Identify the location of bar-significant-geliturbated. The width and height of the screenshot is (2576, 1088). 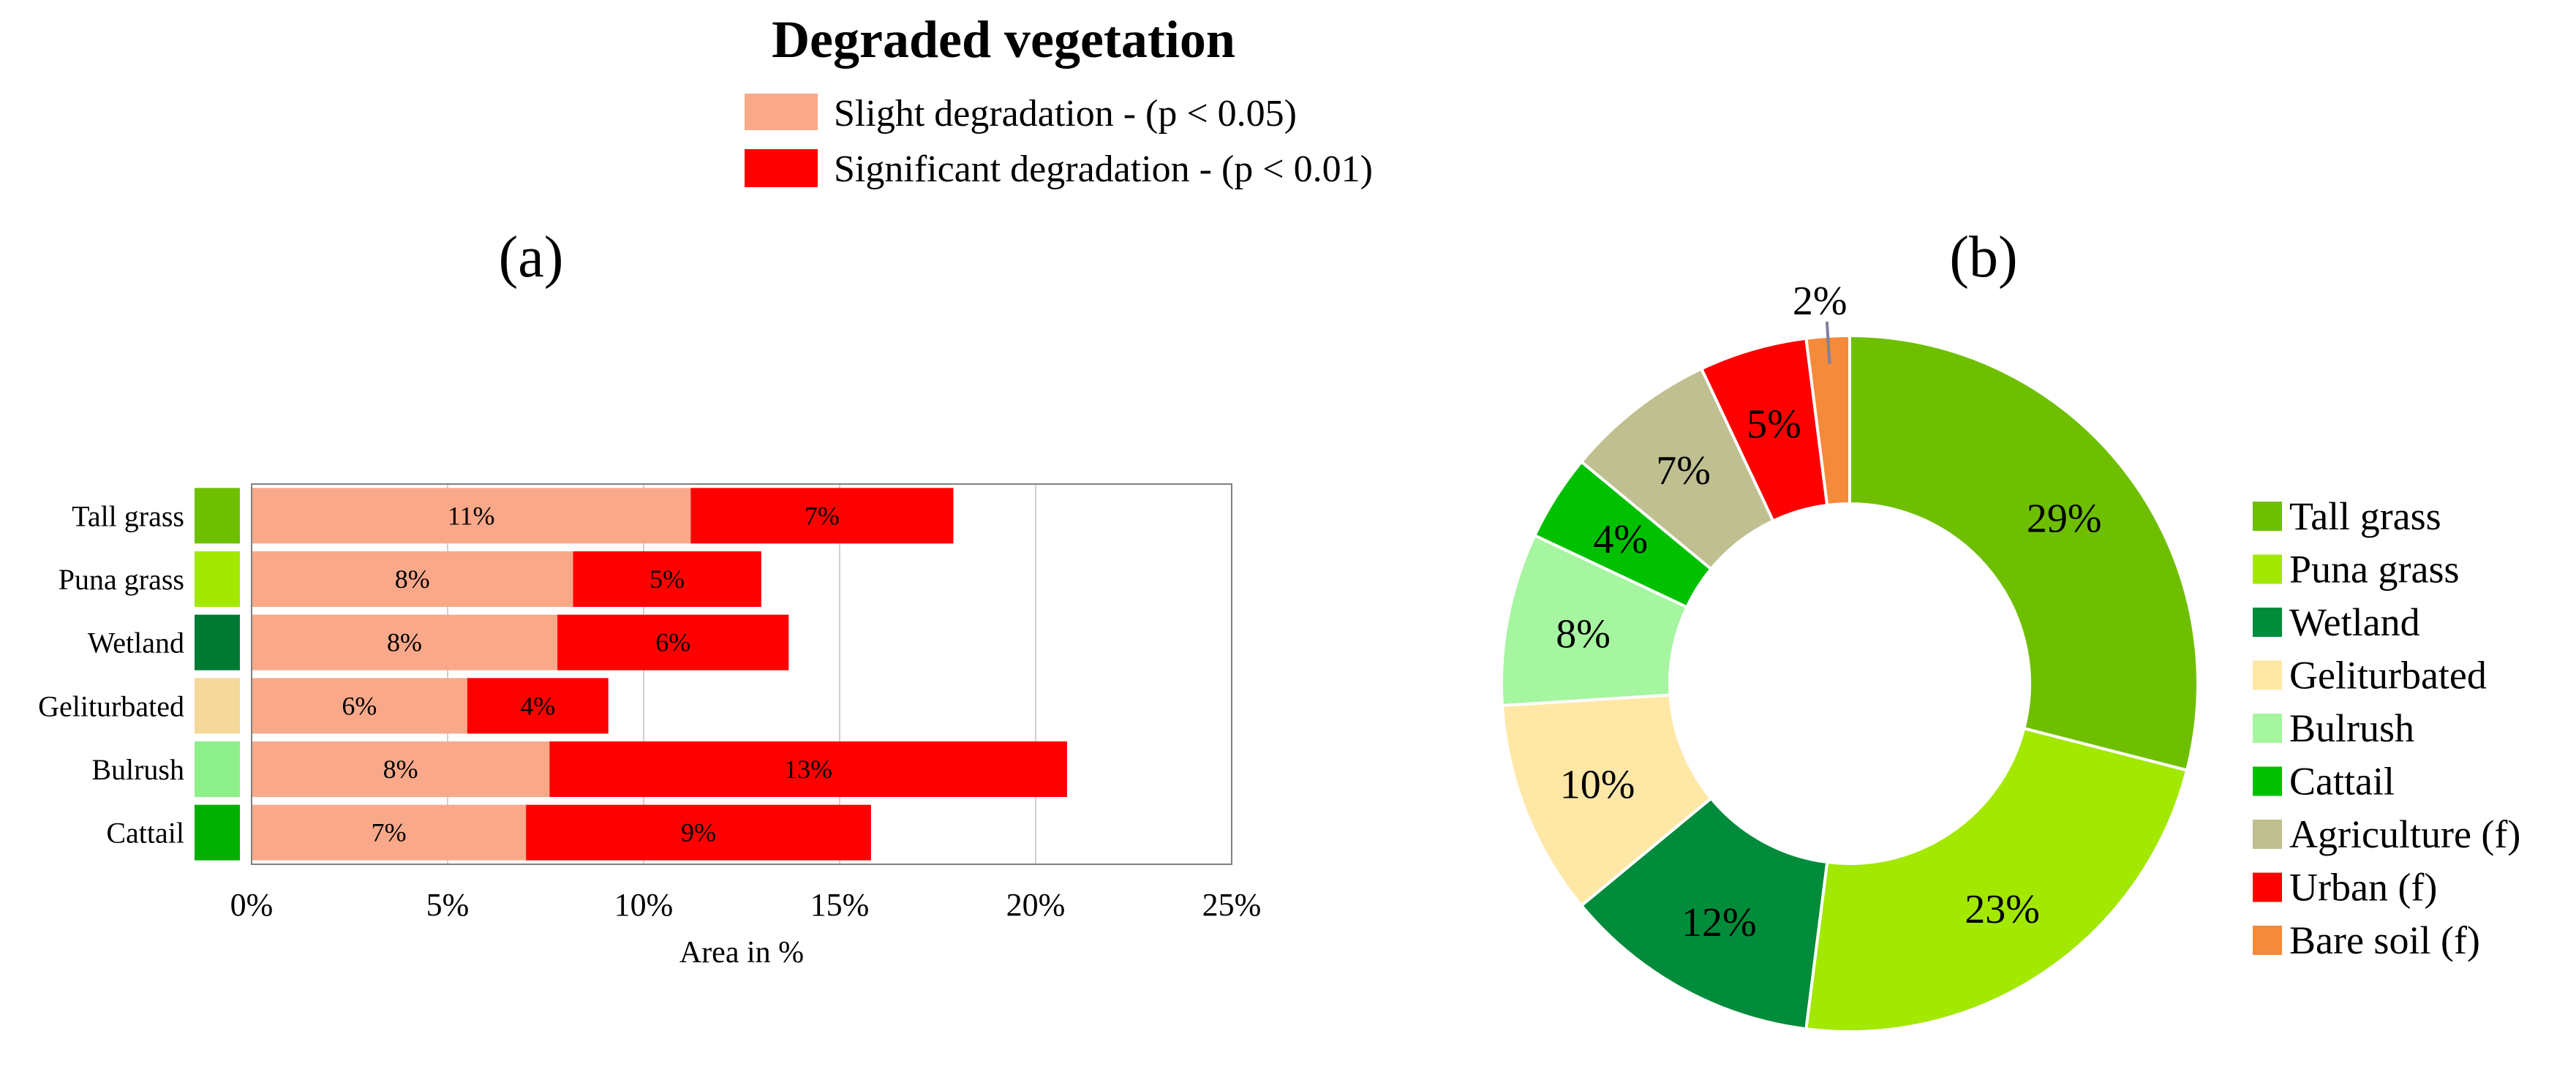
(538, 706).